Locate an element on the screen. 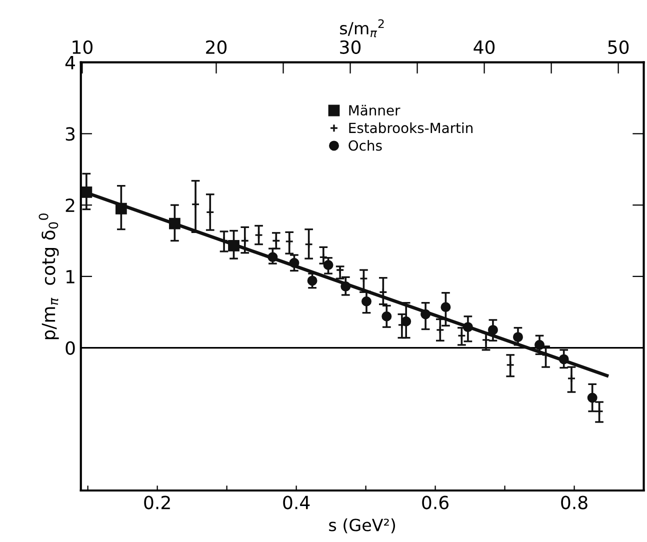 The height and width of the screenshot is (542, 647). x2-tick-label: 50 is located at coordinates (618, 47).